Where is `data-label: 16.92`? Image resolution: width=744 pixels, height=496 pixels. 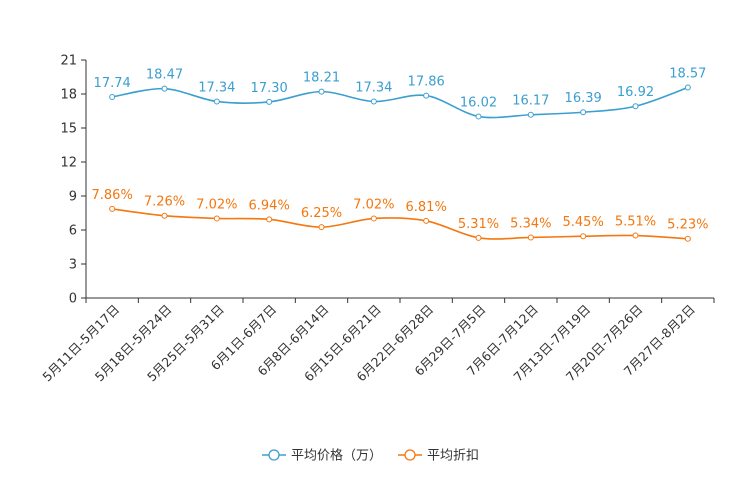 data-label: 16.92 is located at coordinates (635, 92).